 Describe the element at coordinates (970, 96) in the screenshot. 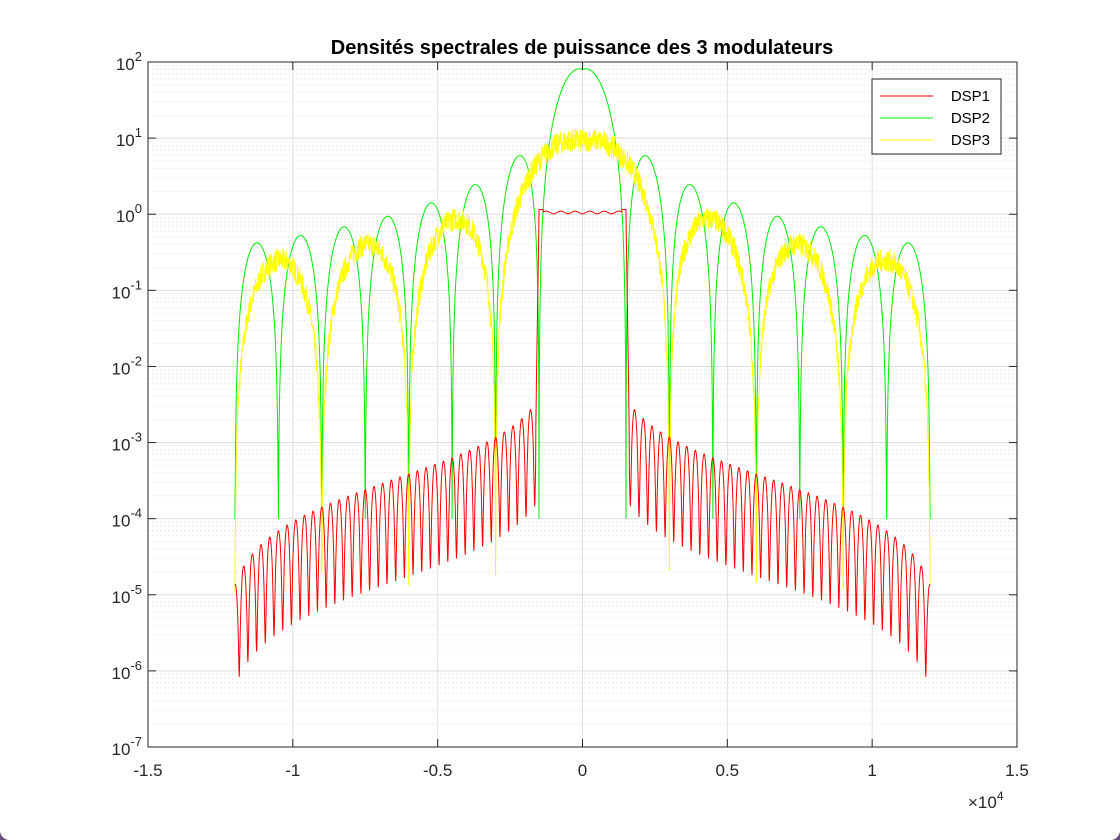

I see `legend-label-dsp1: DSP1` at that location.